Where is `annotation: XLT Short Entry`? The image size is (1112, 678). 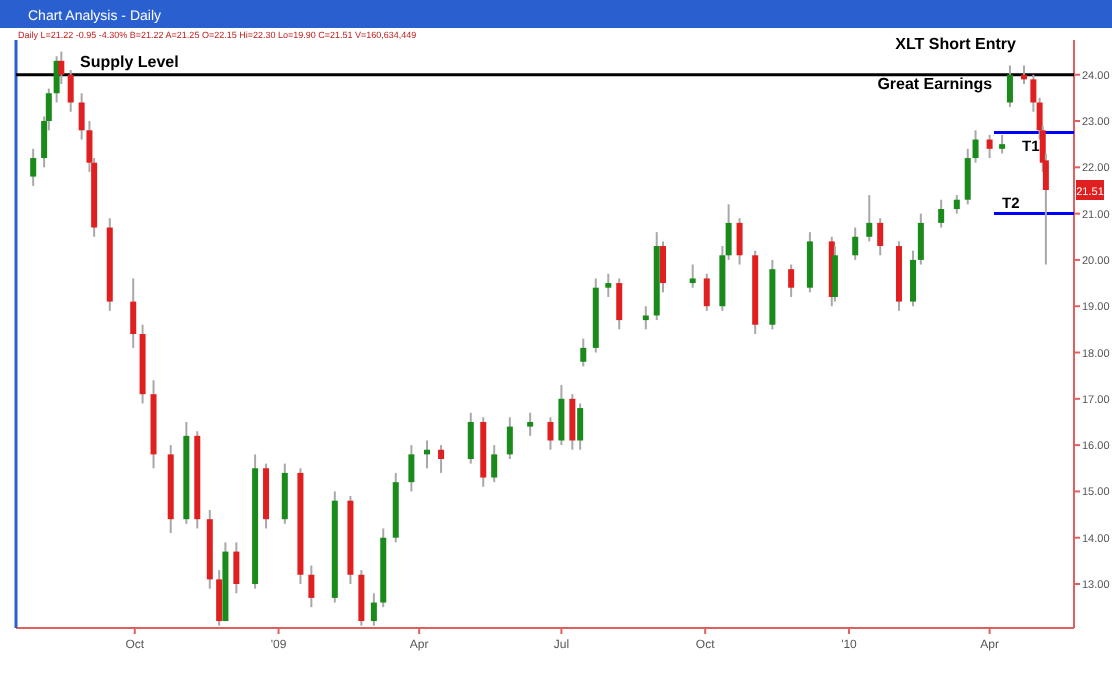 annotation: XLT Short Entry is located at coordinates (956, 44).